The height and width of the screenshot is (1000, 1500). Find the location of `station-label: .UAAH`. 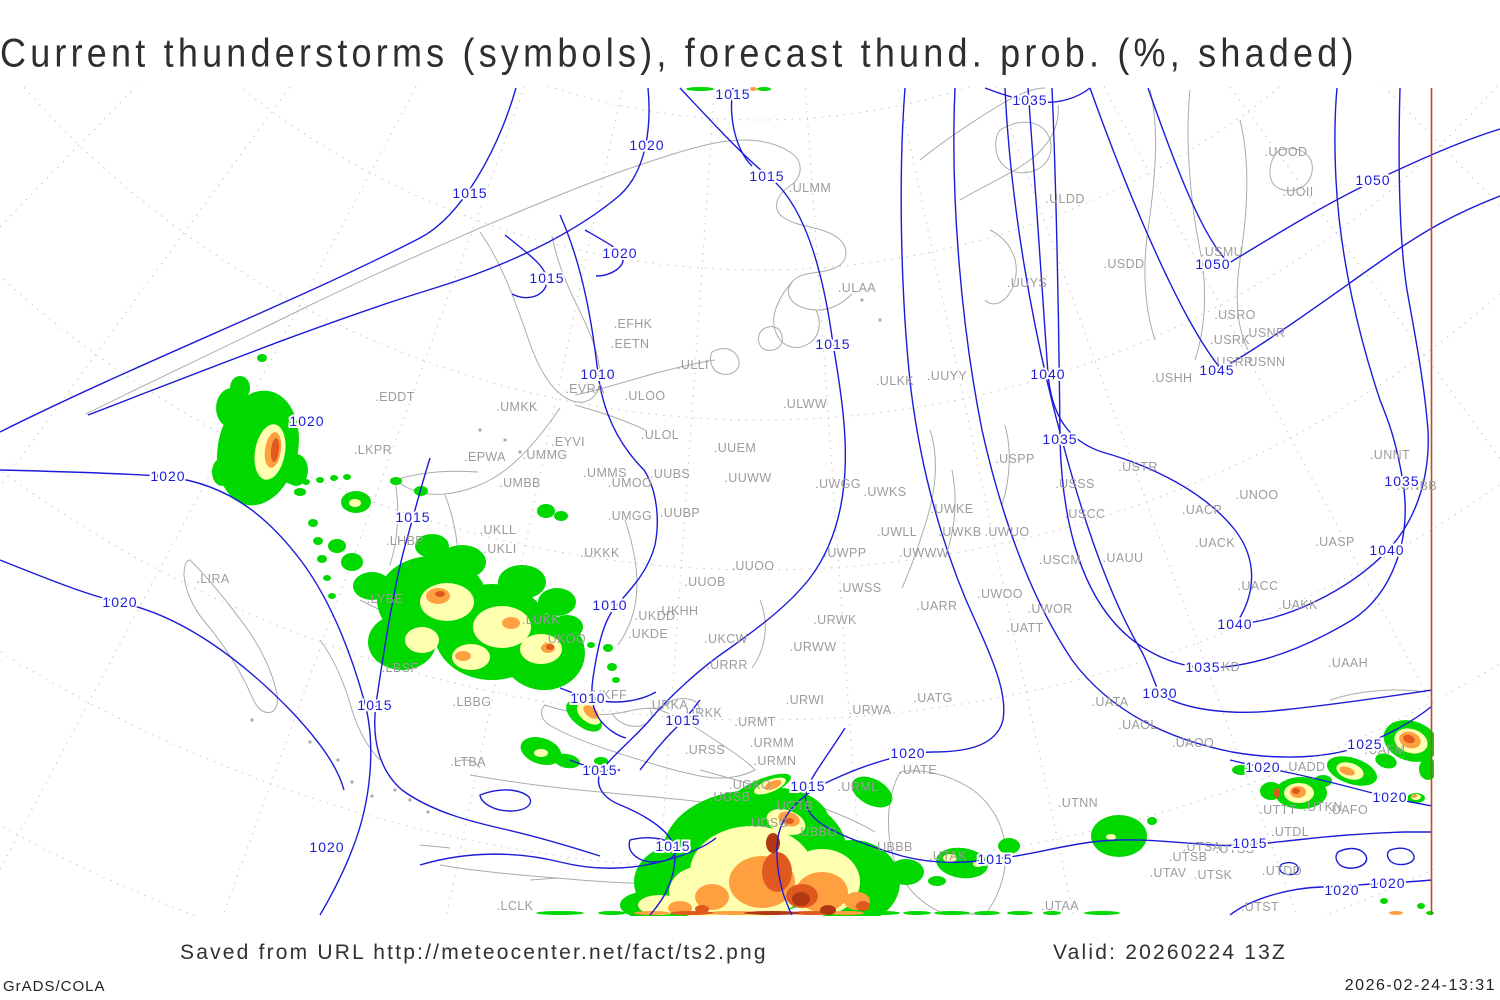

station-label: .UAAH is located at coordinates (1348, 663).